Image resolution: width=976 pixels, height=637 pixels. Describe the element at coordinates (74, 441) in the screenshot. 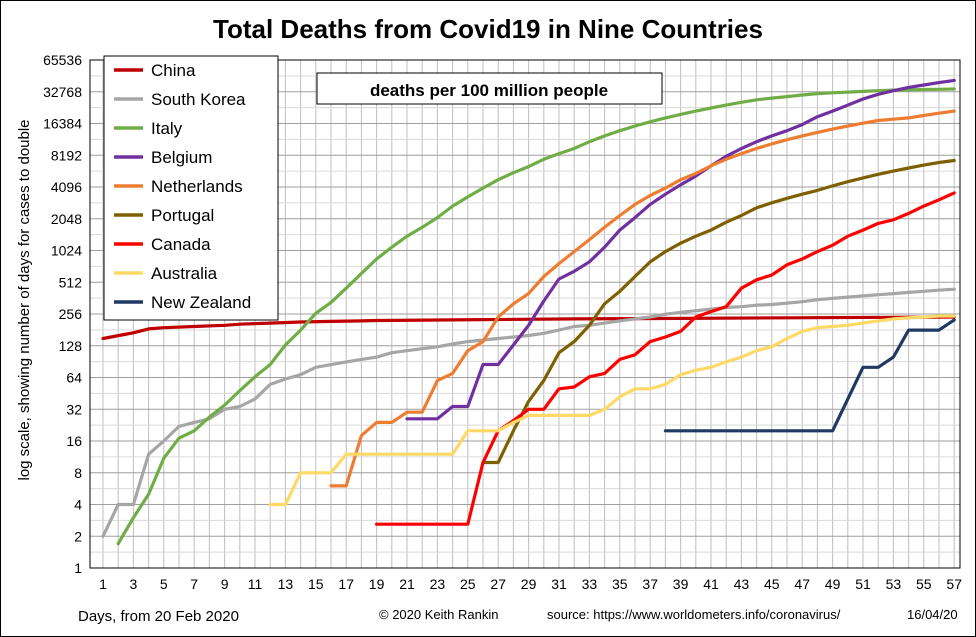

I see `y-tick-label: 16` at that location.